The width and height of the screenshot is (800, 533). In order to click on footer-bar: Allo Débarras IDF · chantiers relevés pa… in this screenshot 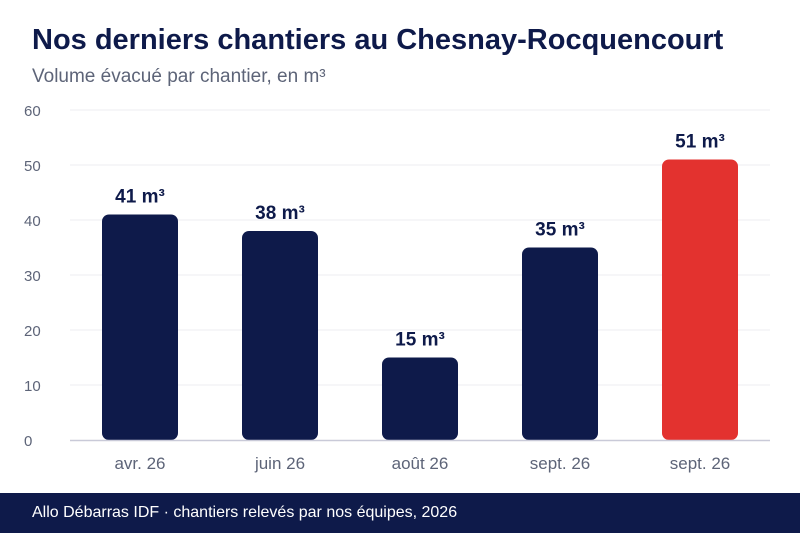, I will do `click(400, 513)`.